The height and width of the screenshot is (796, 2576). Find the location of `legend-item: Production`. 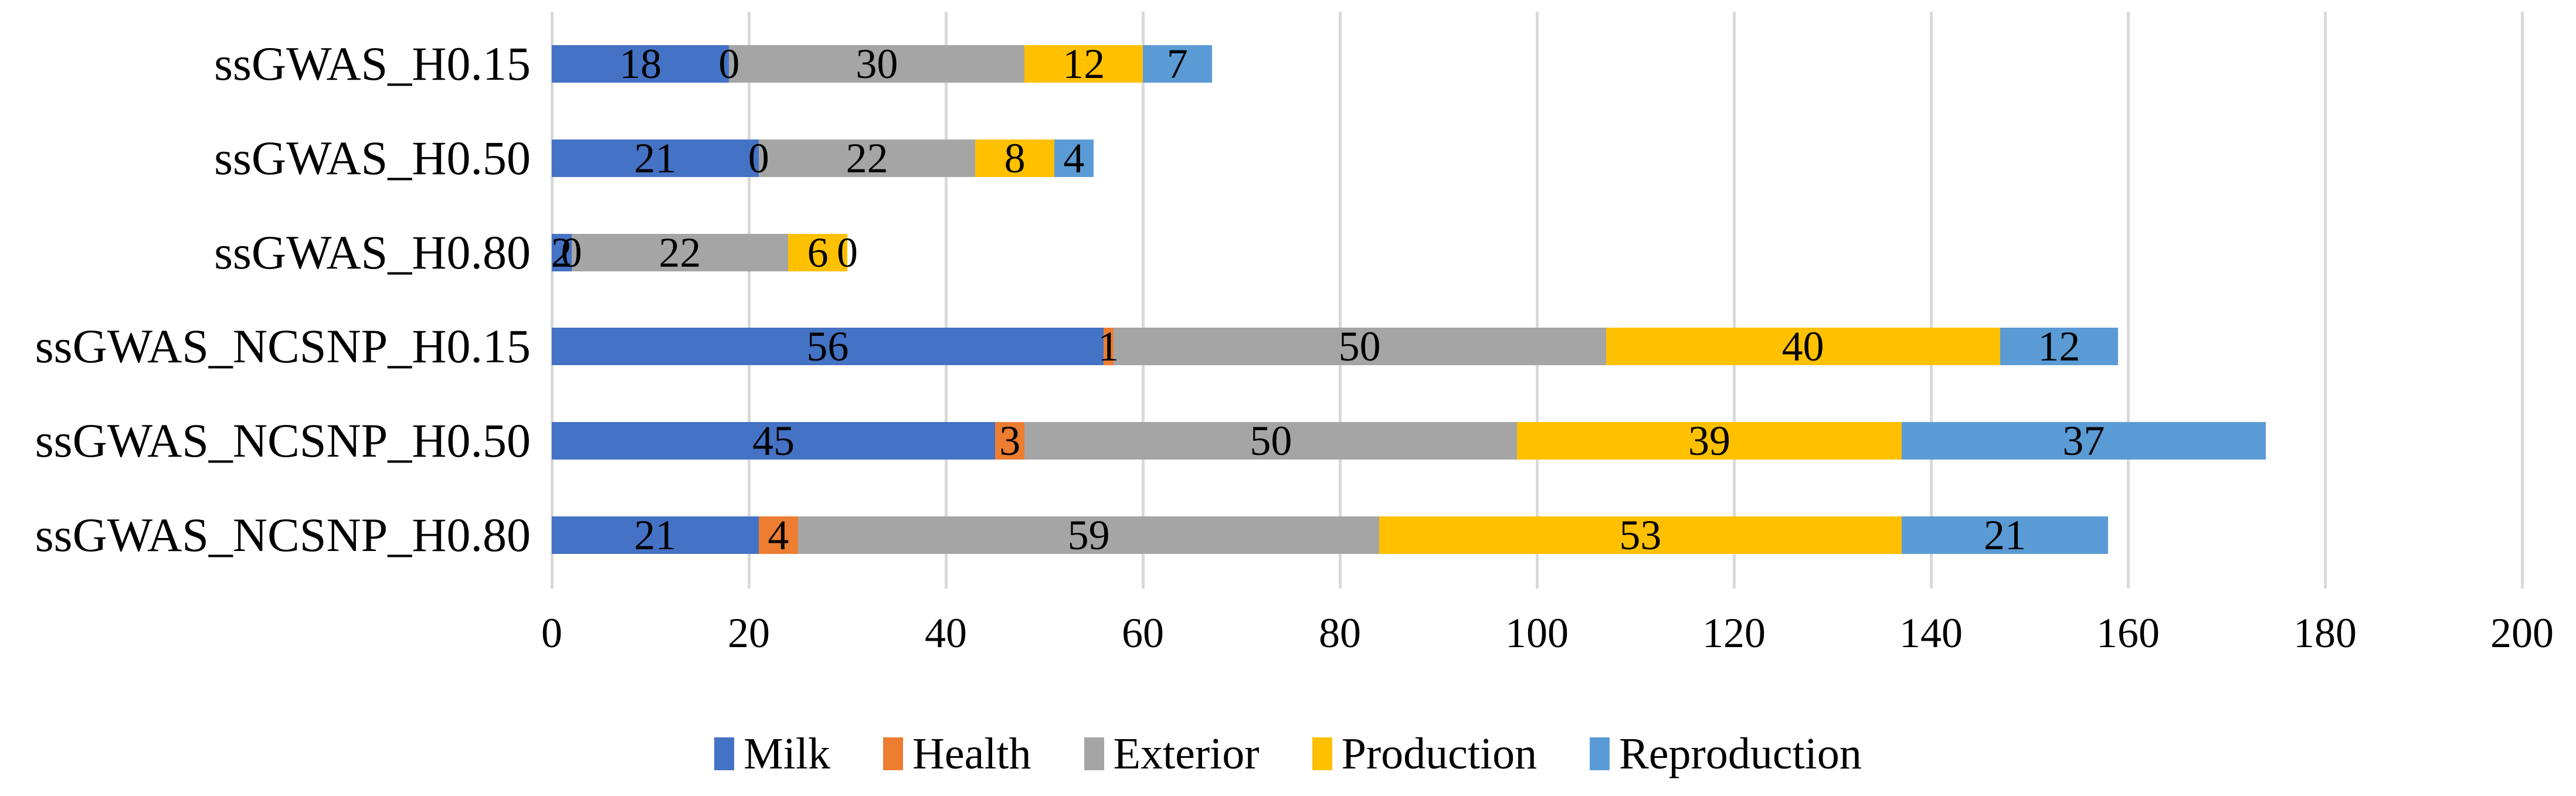

legend-item: Production is located at coordinates (1425, 753).